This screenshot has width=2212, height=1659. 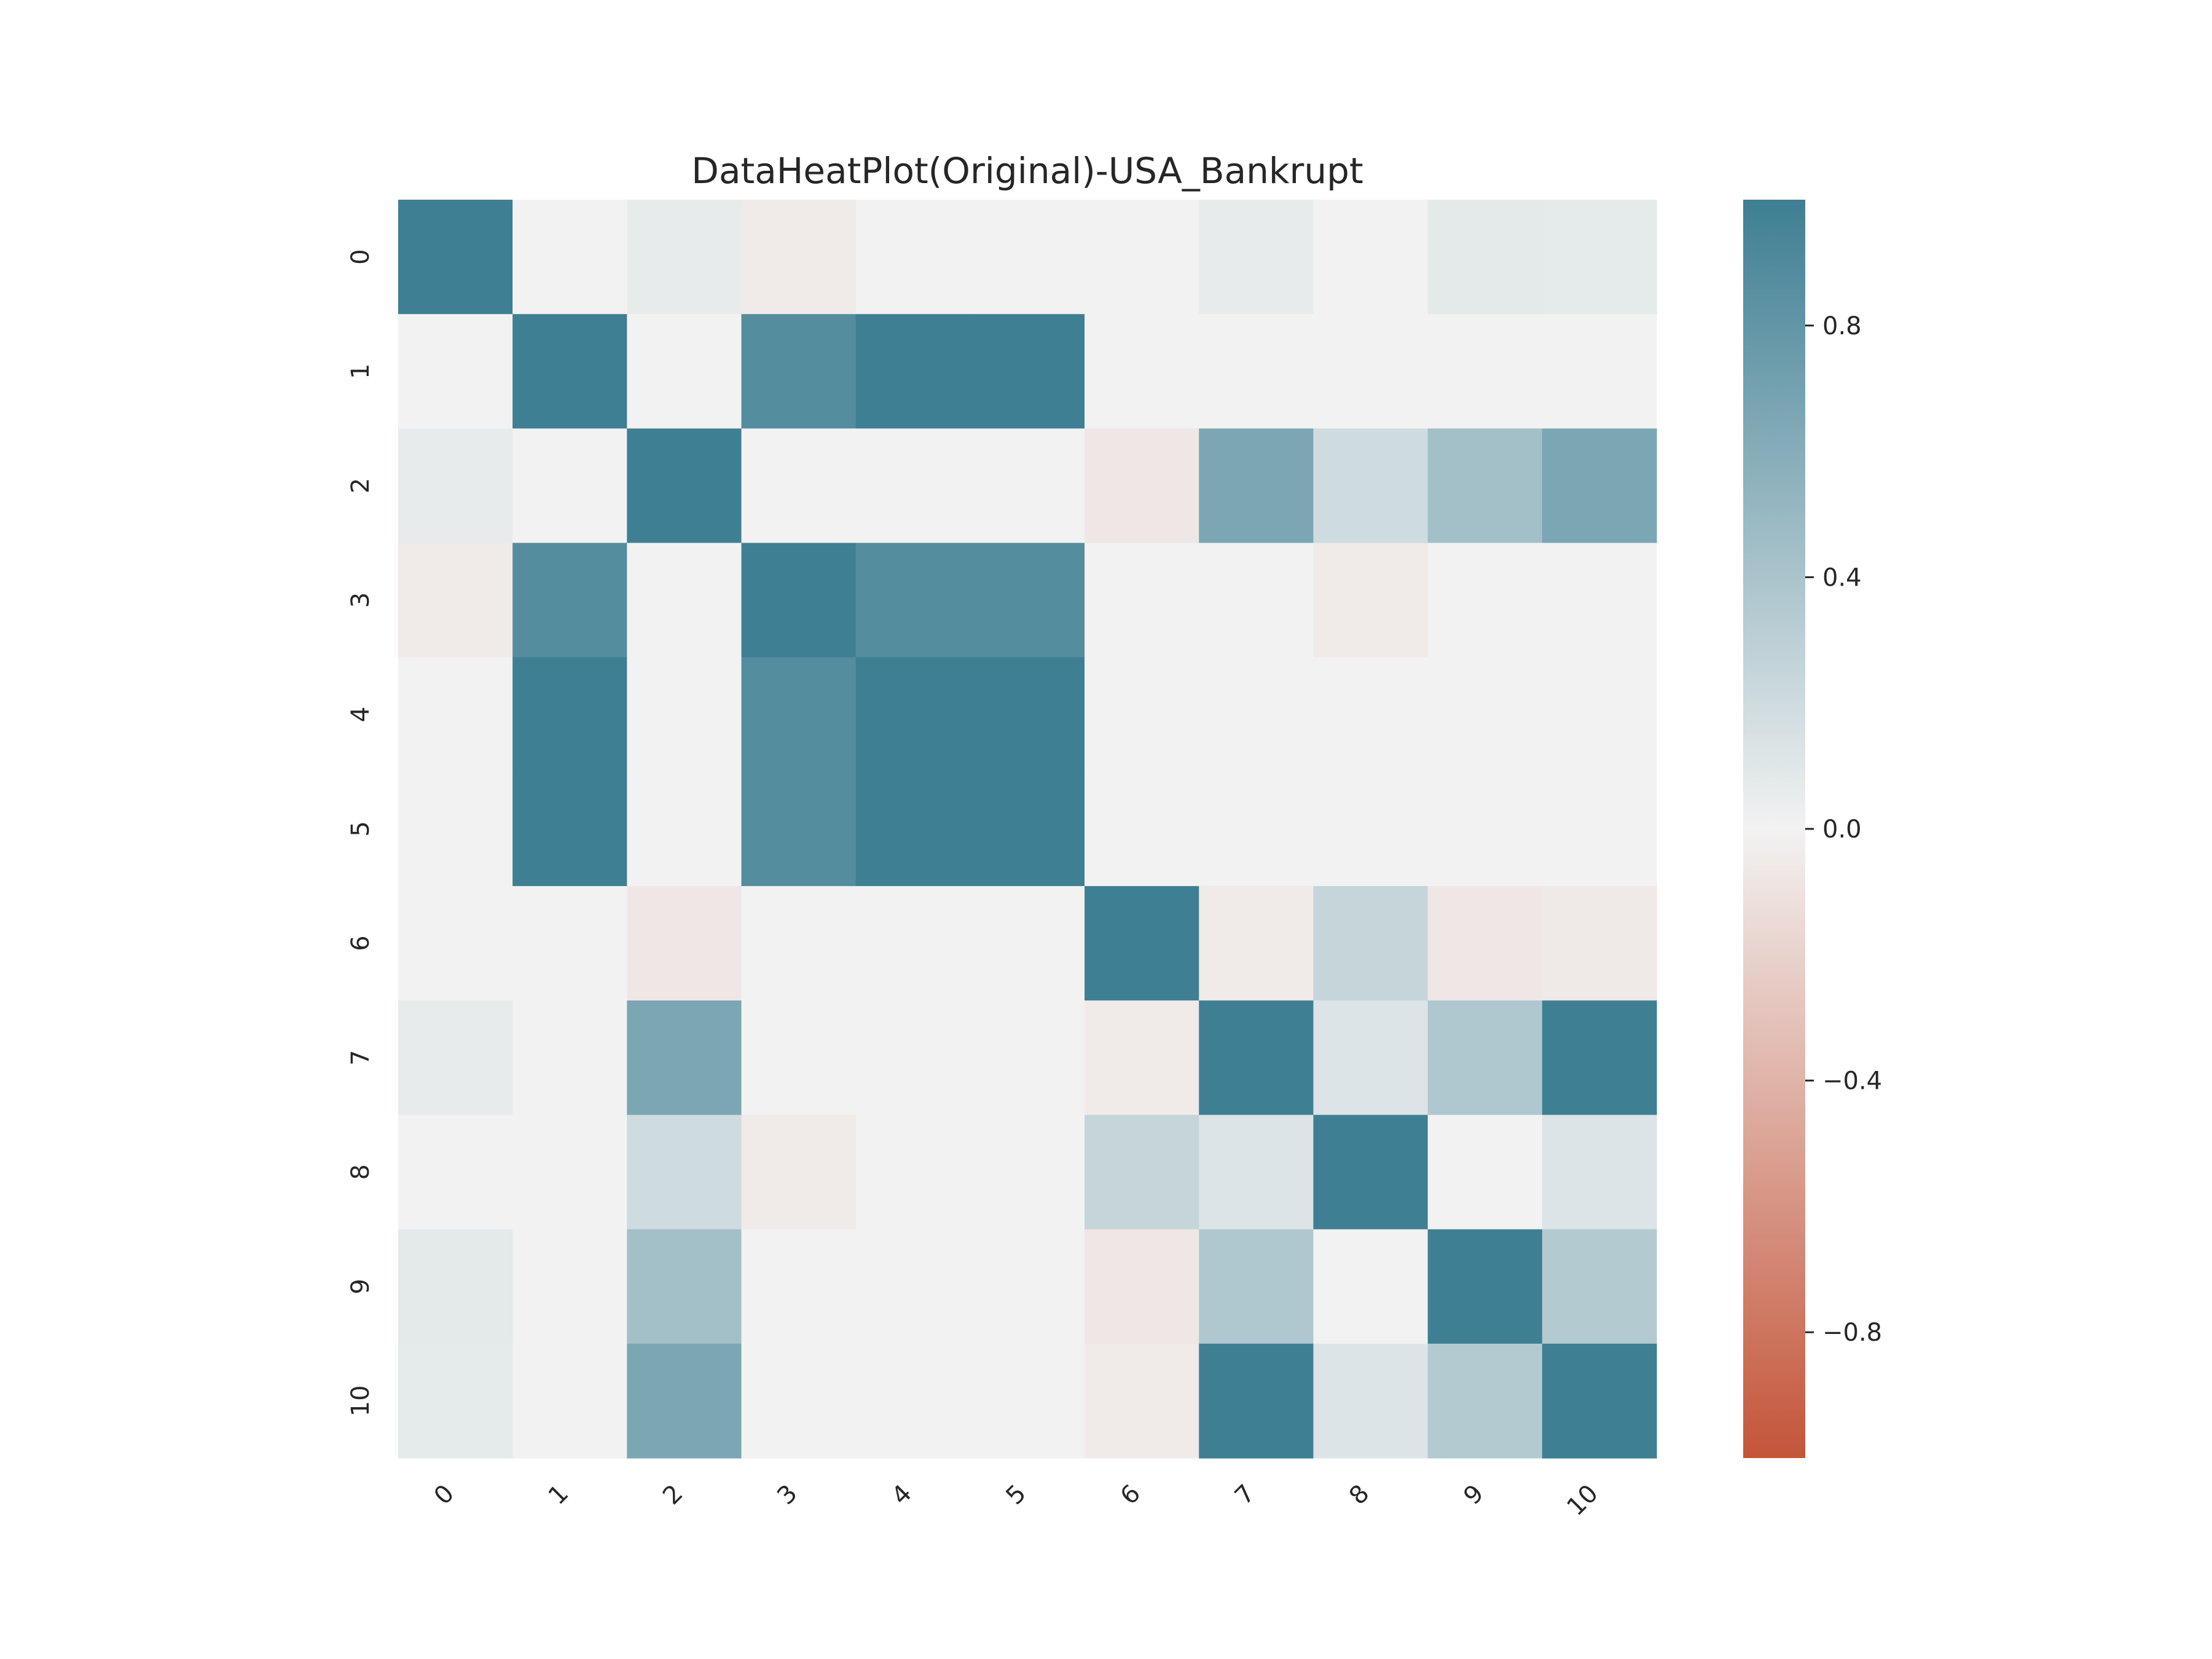 What do you see at coordinates (361, 1057) in the screenshot?
I see `y-tick-label-7: 7` at bounding box center [361, 1057].